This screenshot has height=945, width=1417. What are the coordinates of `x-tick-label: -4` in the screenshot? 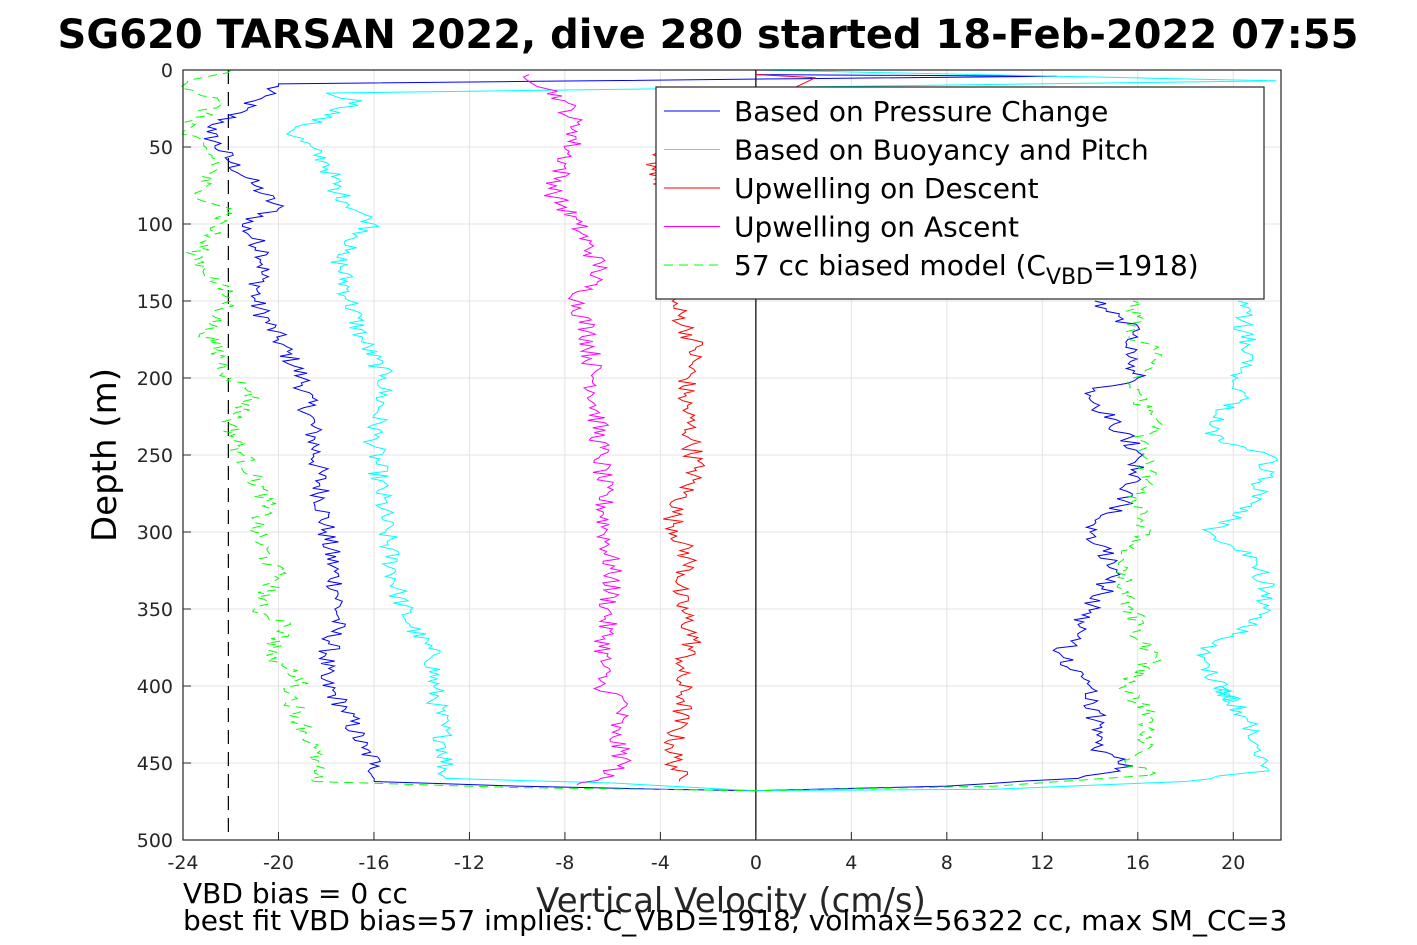 It's located at (660, 863).